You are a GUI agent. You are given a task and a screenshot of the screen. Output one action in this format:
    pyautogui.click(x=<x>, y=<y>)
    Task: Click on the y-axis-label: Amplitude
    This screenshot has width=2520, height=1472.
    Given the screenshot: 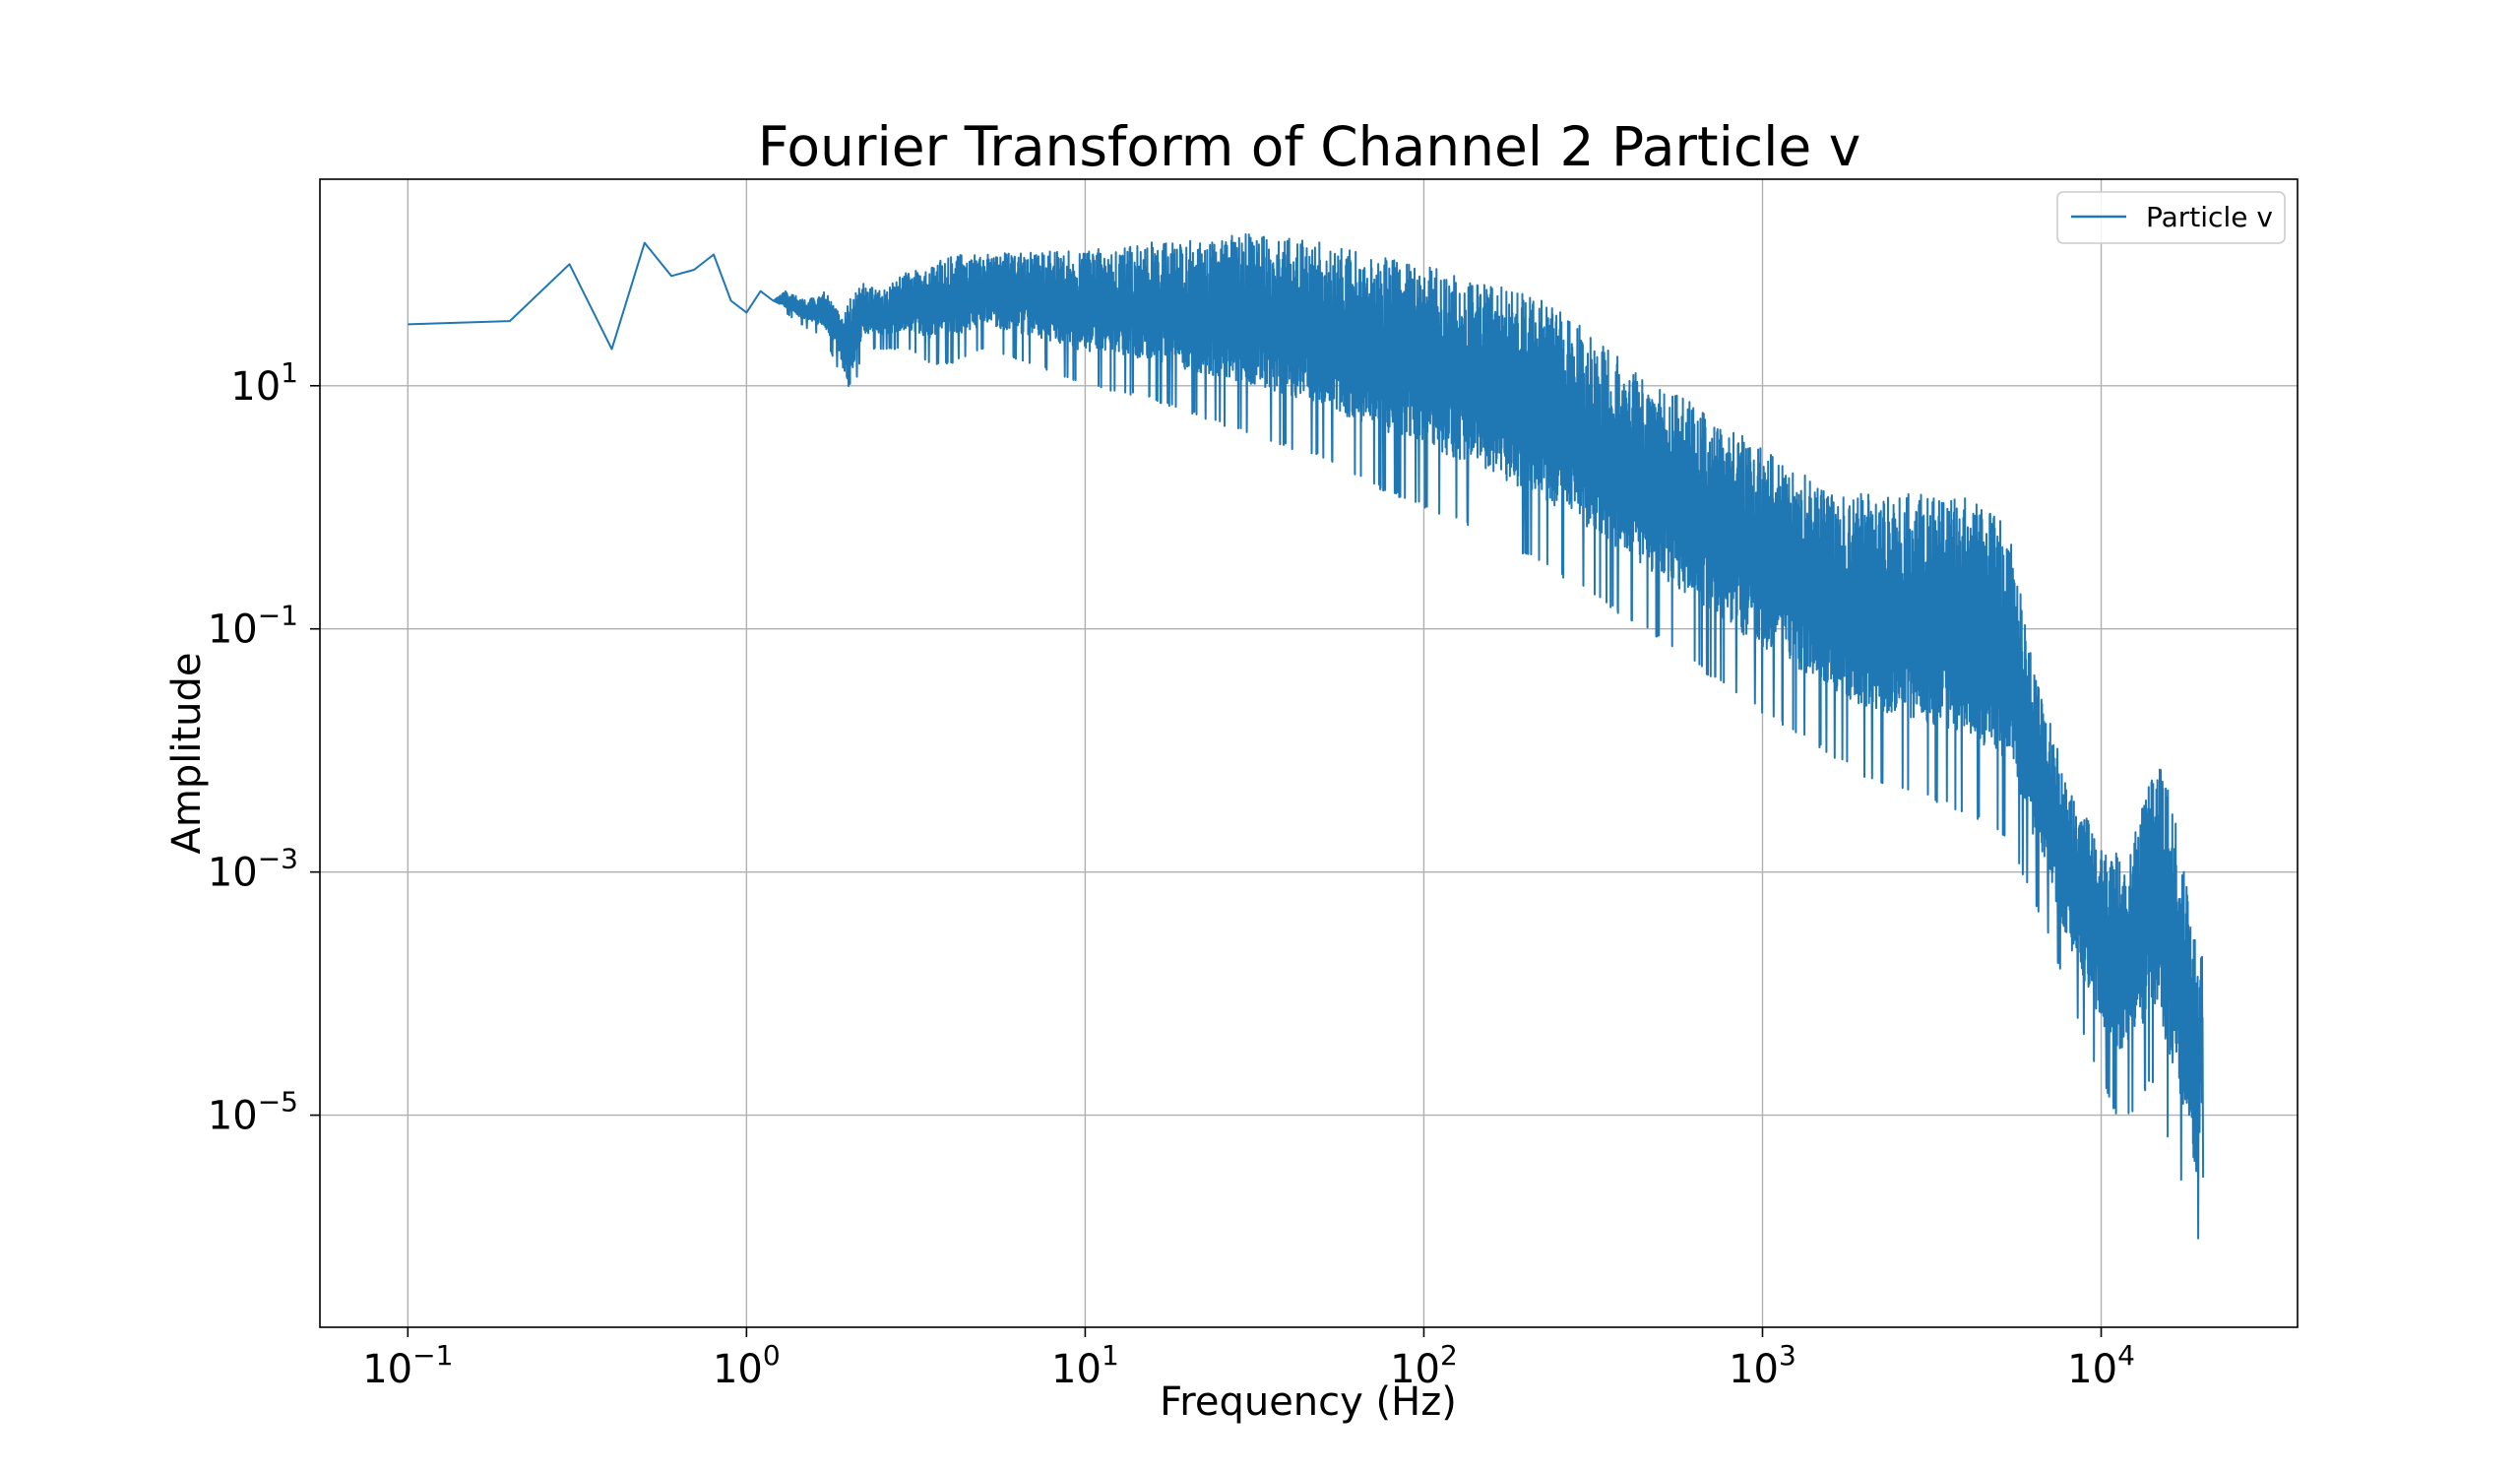 What is the action you would take?
    pyautogui.click(x=187, y=754)
    